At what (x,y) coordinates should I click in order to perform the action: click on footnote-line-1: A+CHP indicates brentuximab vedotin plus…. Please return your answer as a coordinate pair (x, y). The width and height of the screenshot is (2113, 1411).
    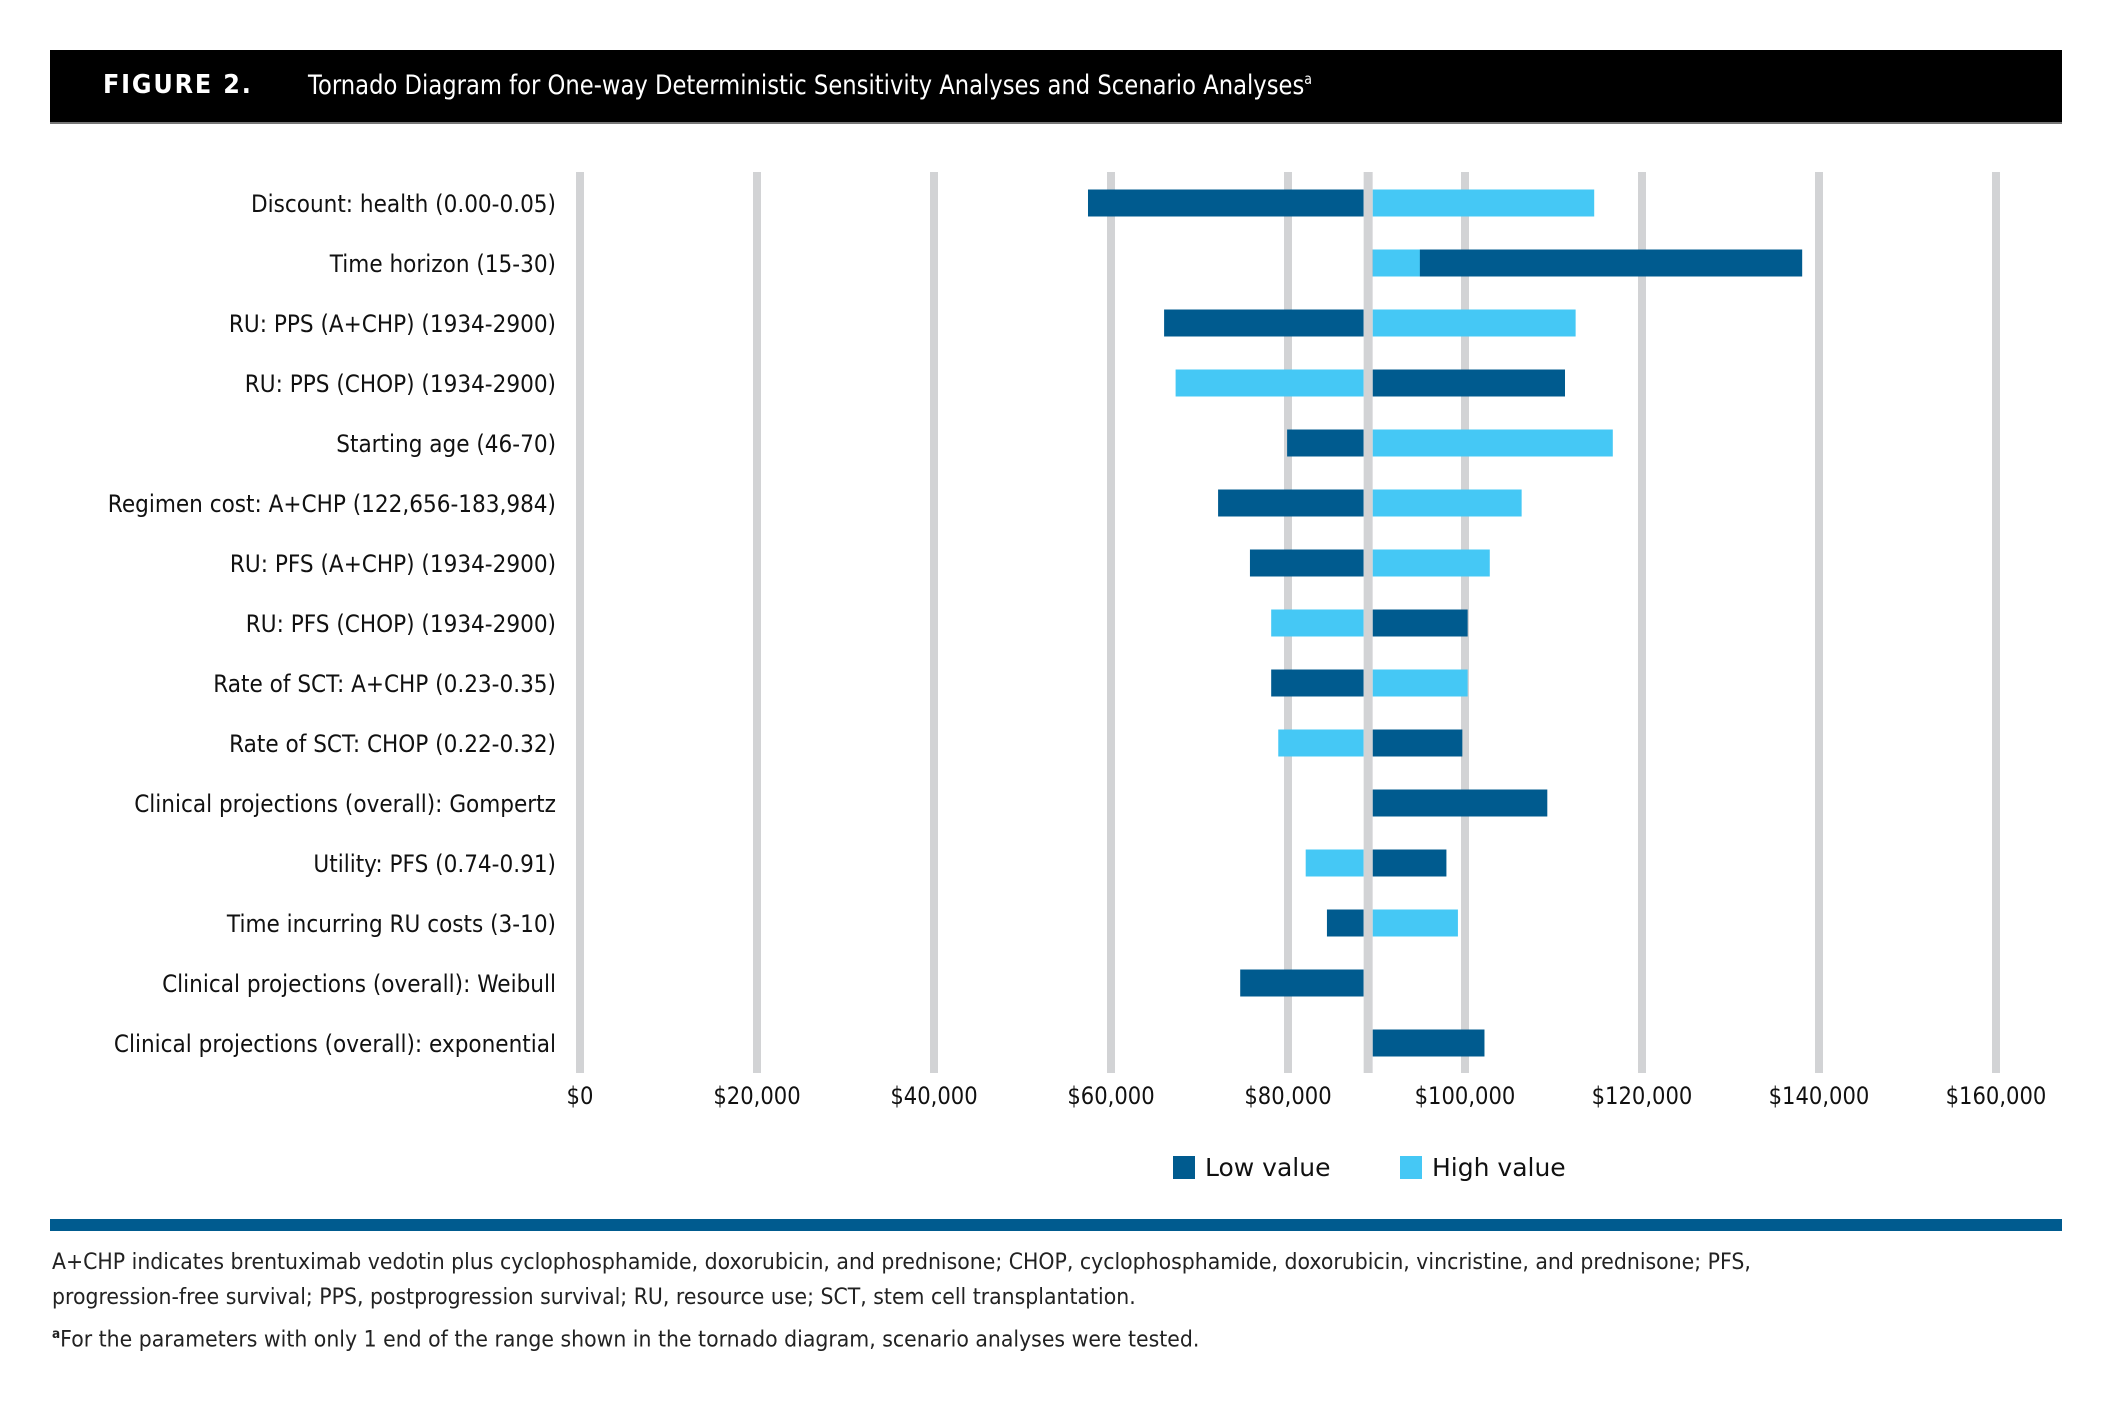
    Looking at the image, I should click on (901, 1262).